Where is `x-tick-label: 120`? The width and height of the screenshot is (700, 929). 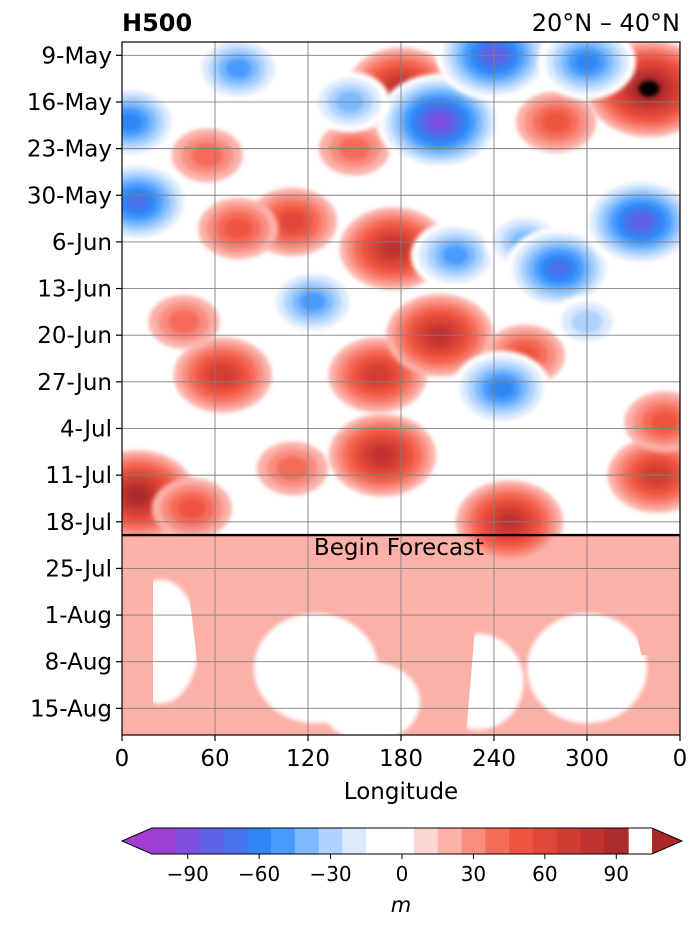 x-tick-label: 120 is located at coordinates (308, 759).